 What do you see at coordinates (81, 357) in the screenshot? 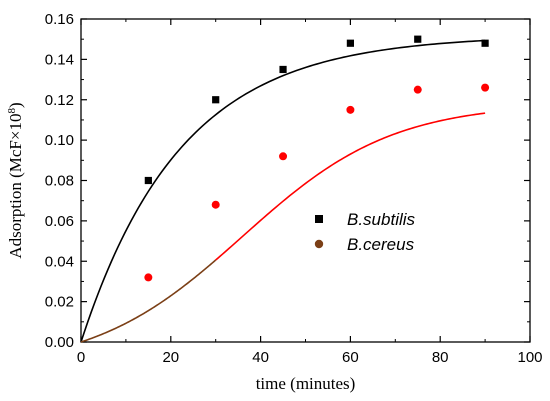
I see `x-tick-label: 0` at bounding box center [81, 357].